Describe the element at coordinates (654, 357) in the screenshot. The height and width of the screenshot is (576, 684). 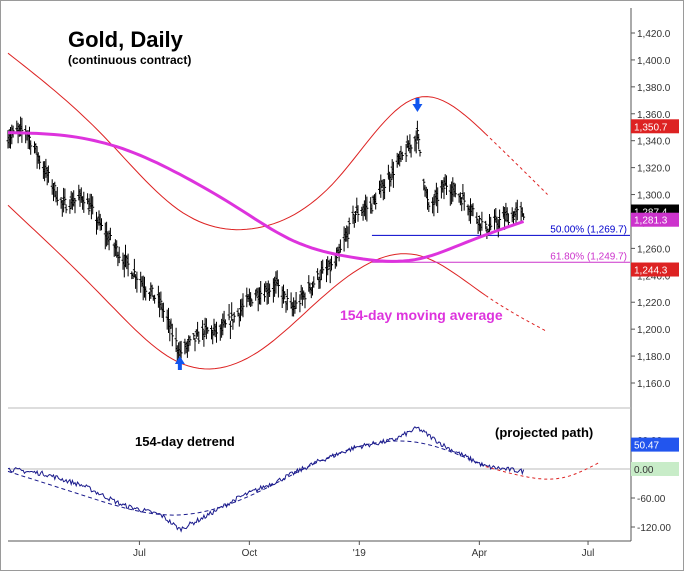
I see `price-tick-label: 1,180.0` at that location.